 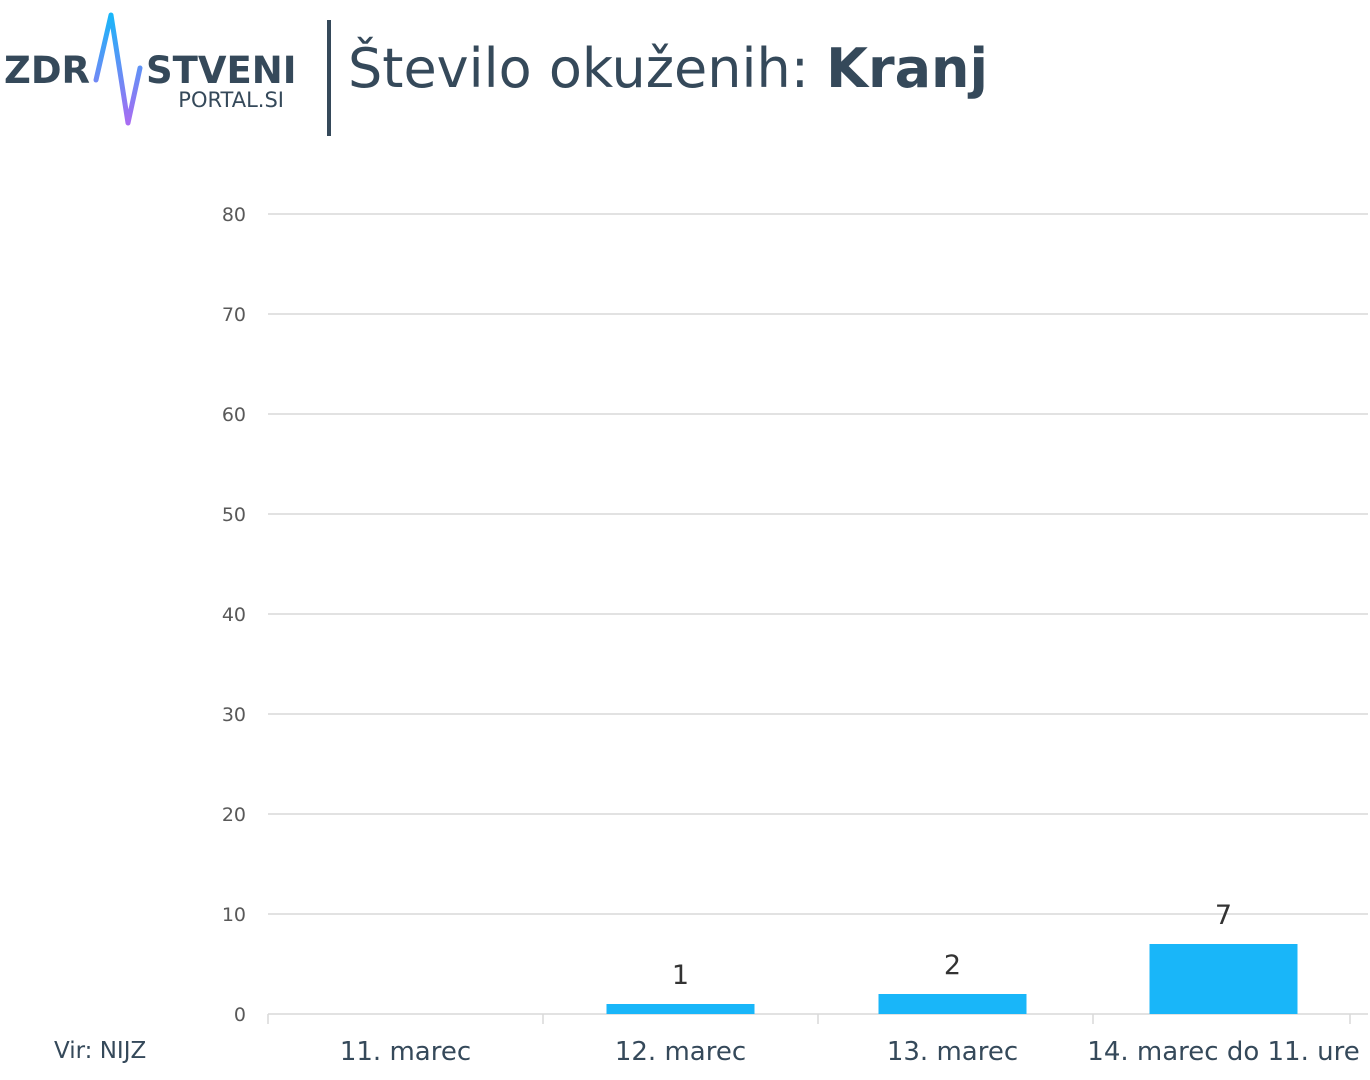 I want to click on y-tick-label: 10, so click(x=234, y=915).